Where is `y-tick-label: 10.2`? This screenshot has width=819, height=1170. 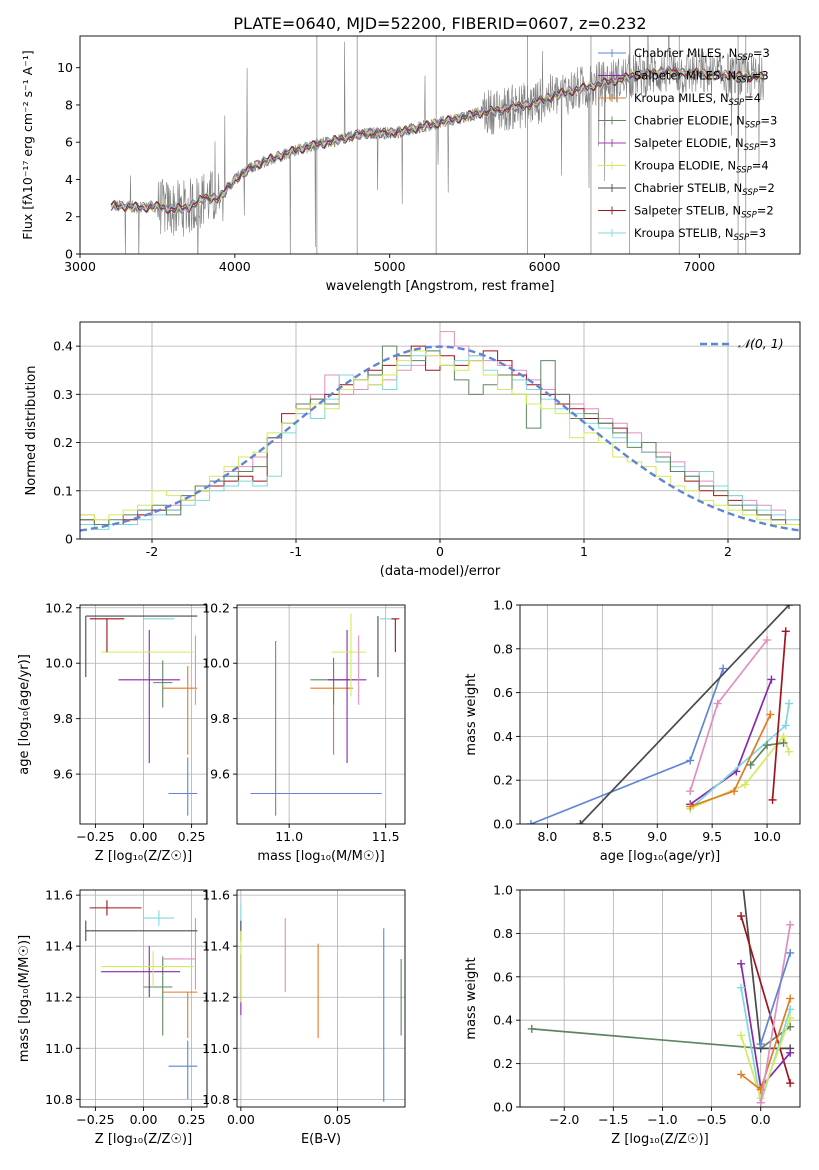
y-tick-label: 10.2 is located at coordinates (59, 607).